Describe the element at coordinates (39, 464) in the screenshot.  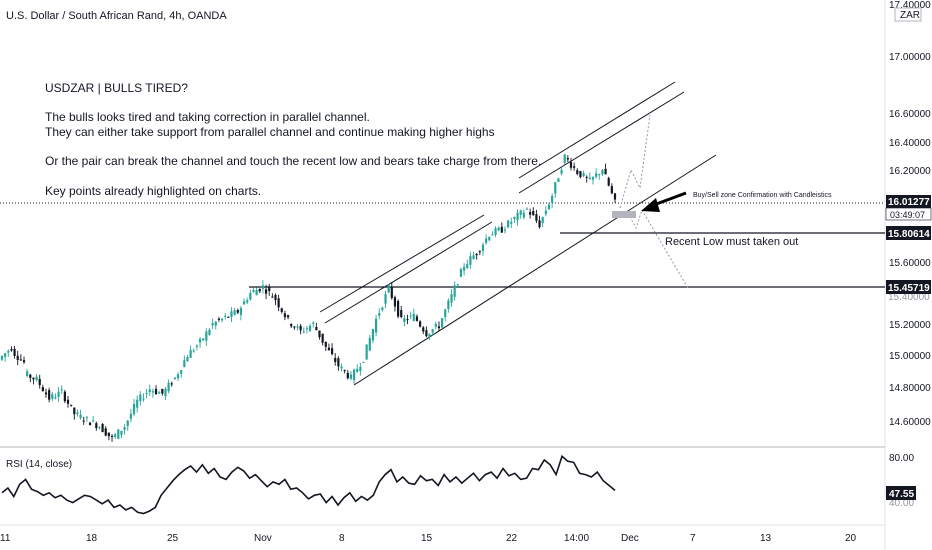
I see `rsi-label: RSI (14, close)` at that location.